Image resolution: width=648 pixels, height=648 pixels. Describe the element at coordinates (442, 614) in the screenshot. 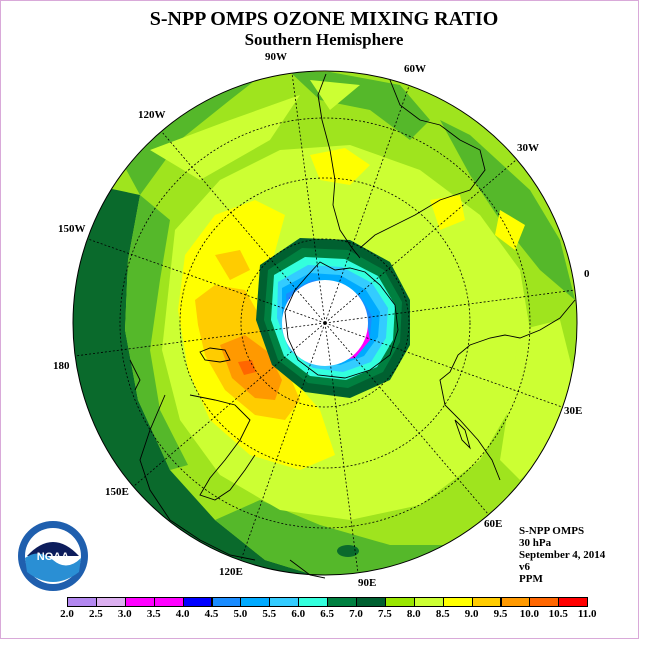

I see `colorbar-label: 8.5` at that location.